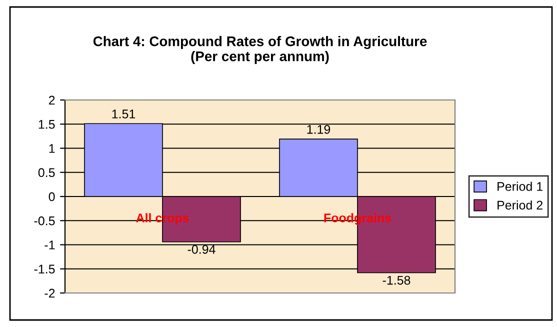 The width and height of the screenshot is (557, 327). I want to click on legend-label: Period 2, so click(520, 205).